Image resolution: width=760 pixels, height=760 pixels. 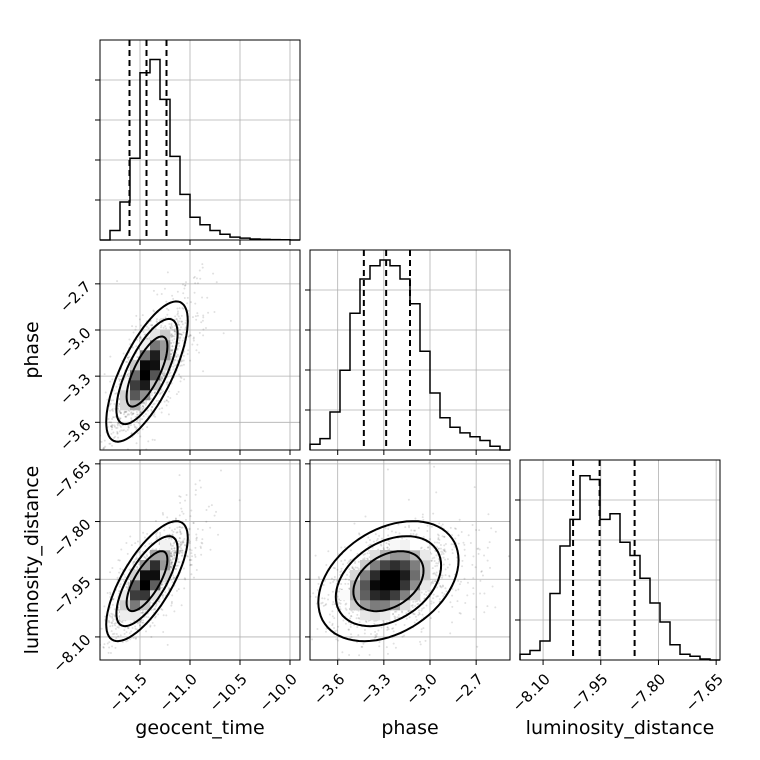 What do you see at coordinates (75, 389) in the screenshot?
I see `y-tick-label: −3.3` at bounding box center [75, 389].